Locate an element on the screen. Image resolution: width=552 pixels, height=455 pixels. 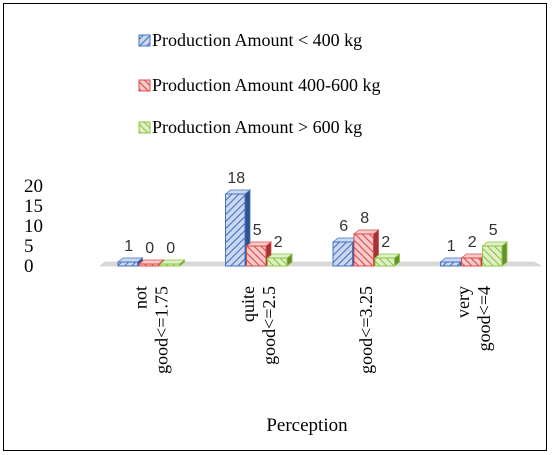
legend-label-1: Production Amount < 400 kg is located at coordinates (257, 40).